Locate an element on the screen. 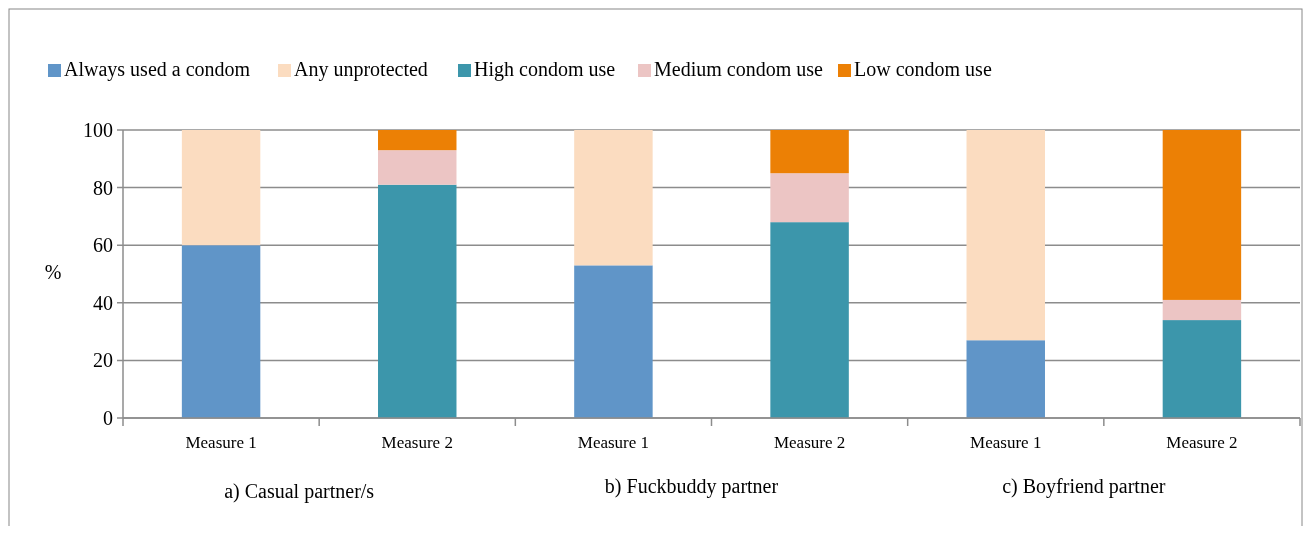  y-tick-label: 40 is located at coordinates (103, 302).